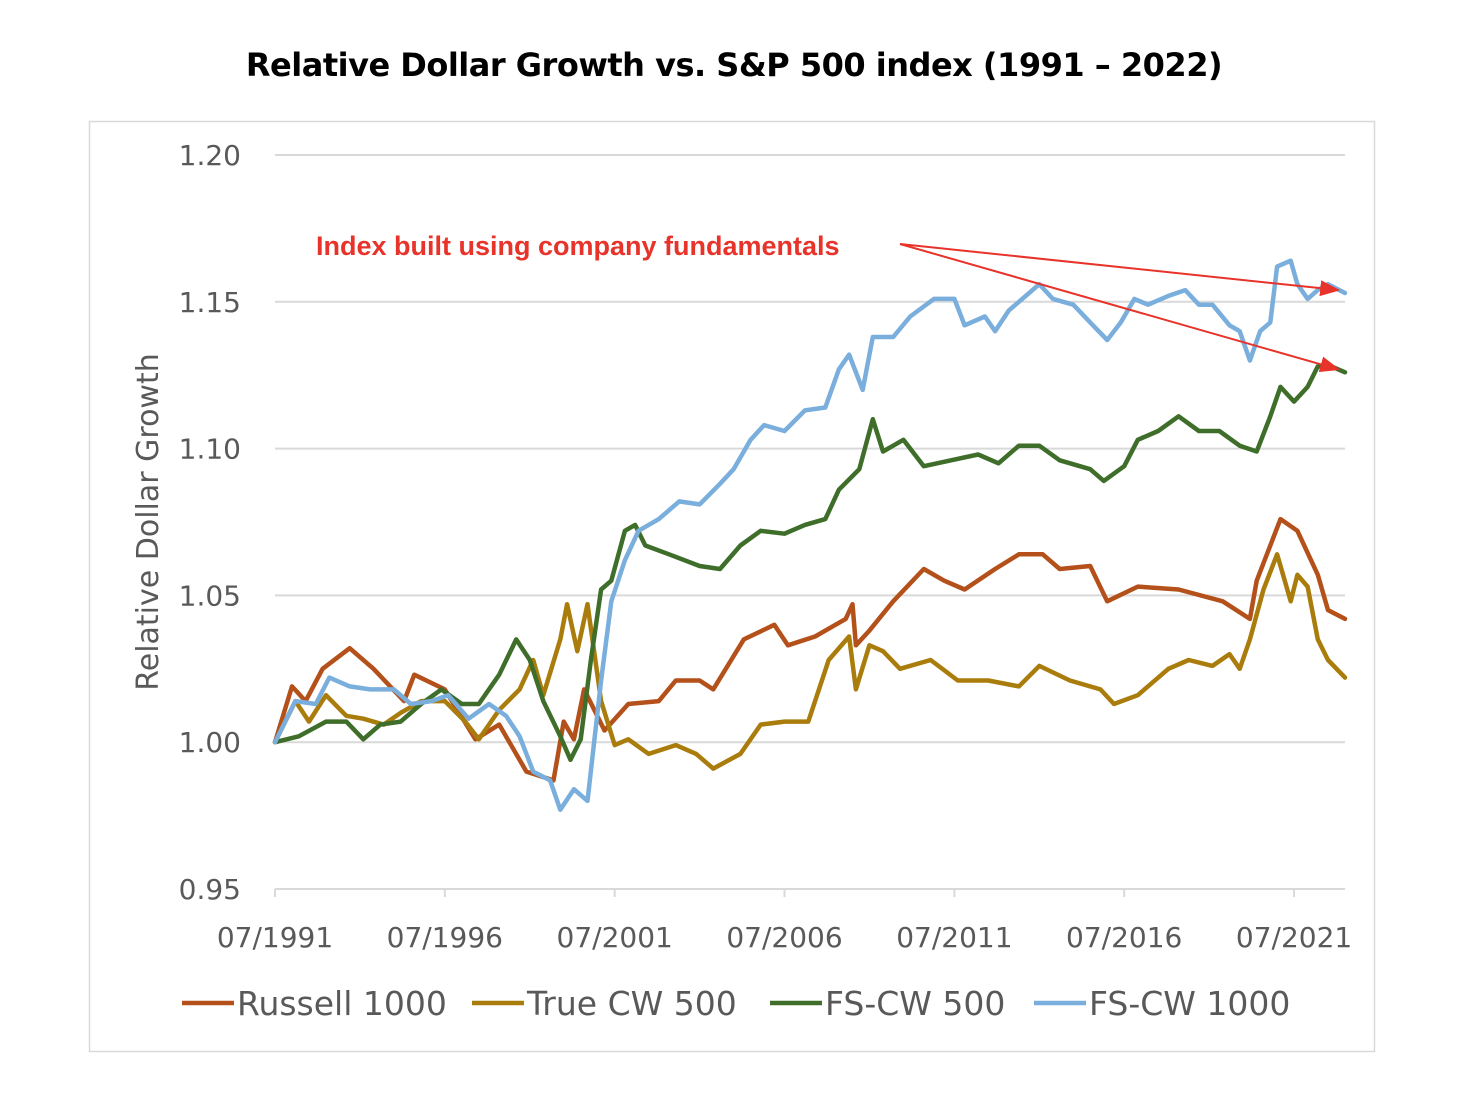 The image size is (1458, 1094). Describe the element at coordinates (954, 937) in the screenshot. I see `x-tick-label: 07/2011` at that location.